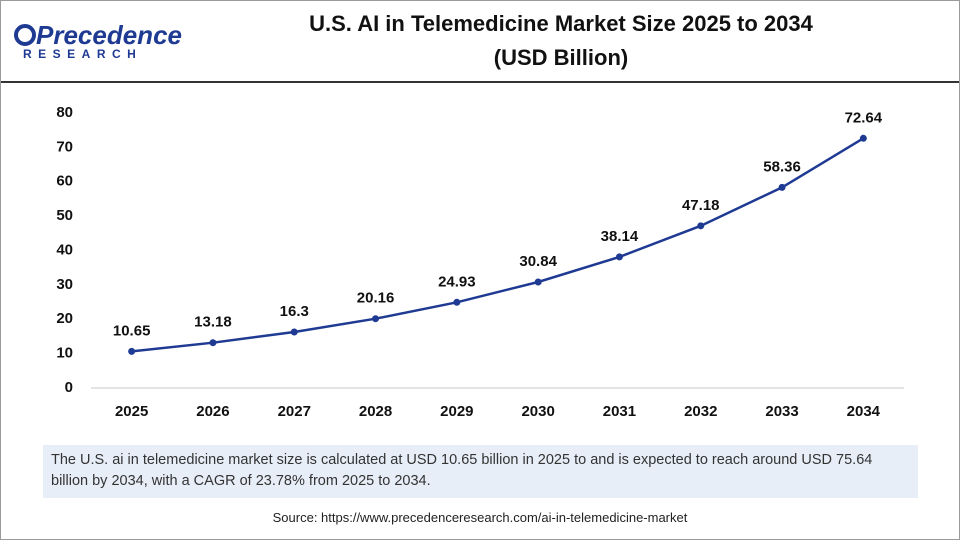 Image resolution: width=960 pixels, height=540 pixels. I want to click on y-tick-label: 20, so click(64, 318).